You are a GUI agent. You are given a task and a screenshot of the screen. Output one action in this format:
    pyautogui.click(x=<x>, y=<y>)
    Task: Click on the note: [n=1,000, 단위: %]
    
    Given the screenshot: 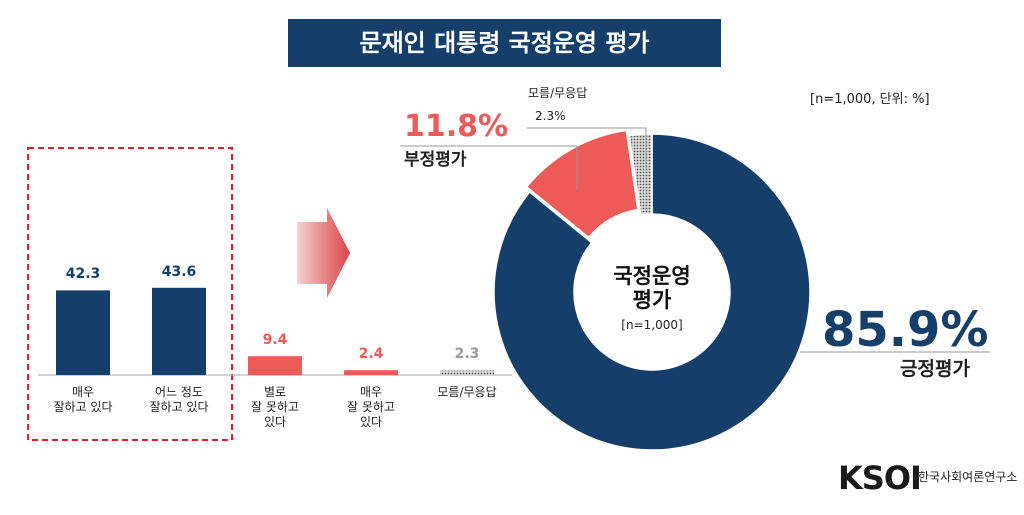 What is the action you would take?
    pyautogui.click(x=870, y=99)
    